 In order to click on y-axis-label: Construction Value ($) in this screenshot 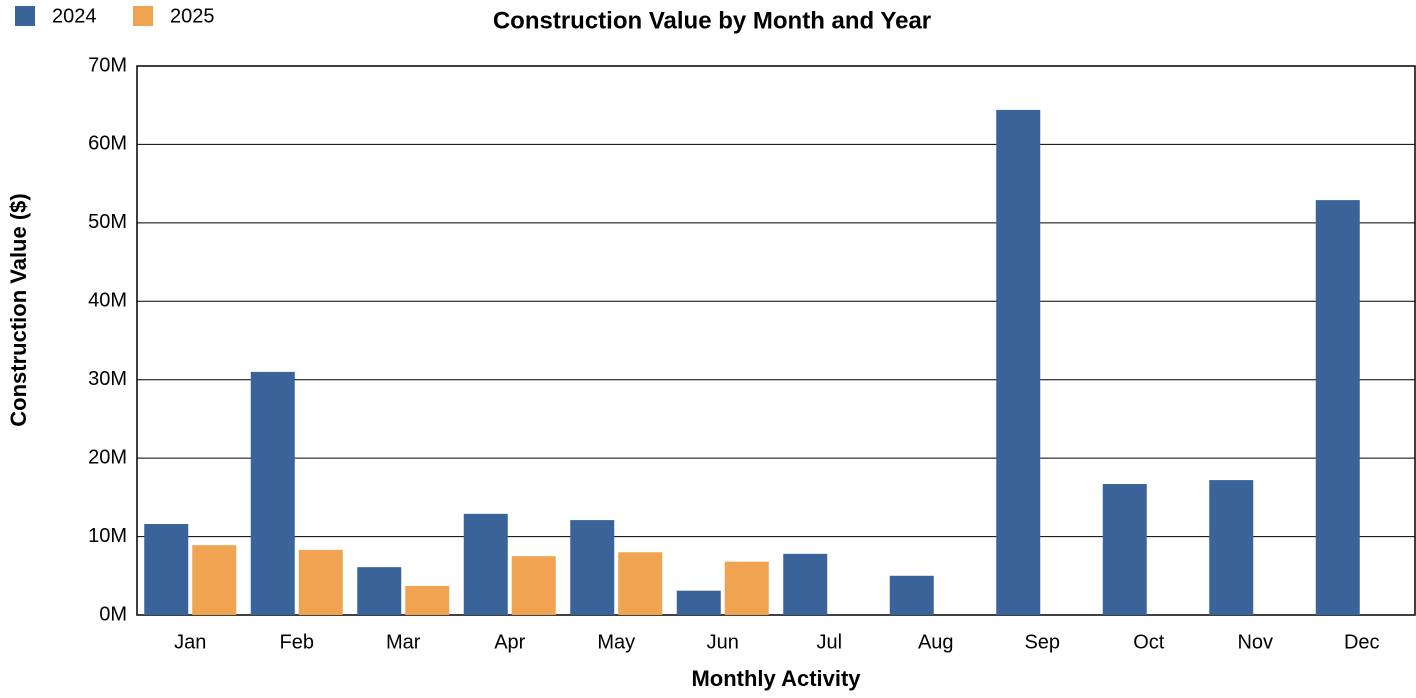, I will do `click(18, 309)`.